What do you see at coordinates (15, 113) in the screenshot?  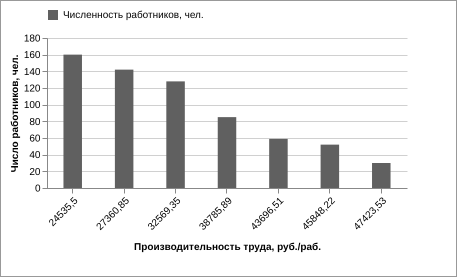 I see `y-axis-title: Число работников, чел.` at bounding box center [15, 113].